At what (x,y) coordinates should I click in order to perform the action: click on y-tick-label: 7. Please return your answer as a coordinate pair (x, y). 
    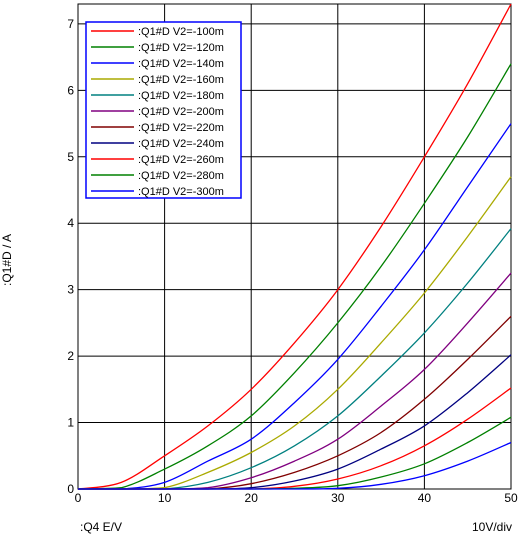
    Looking at the image, I should click on (70, 24).